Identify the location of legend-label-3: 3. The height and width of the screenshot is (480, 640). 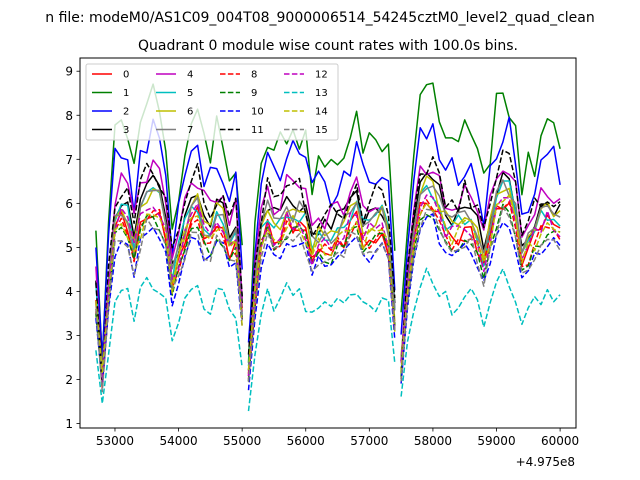
(126, 130).